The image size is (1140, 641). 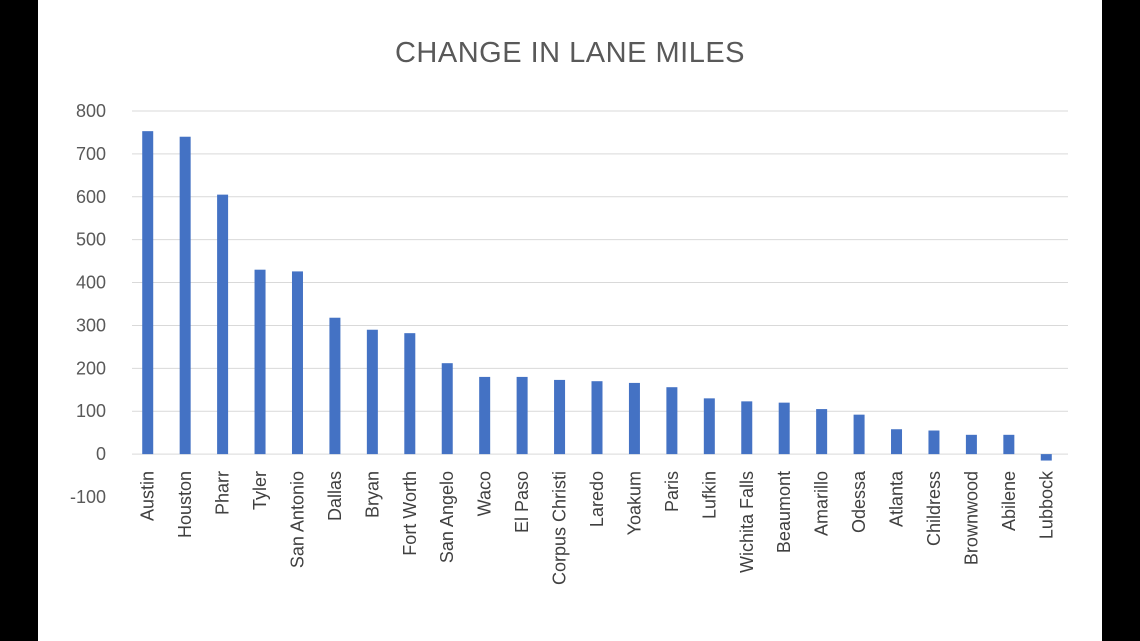 What do you see at coordinates (485, 415) in the screenshot?
I see `bar-waco` at bounding box center [485, 415].